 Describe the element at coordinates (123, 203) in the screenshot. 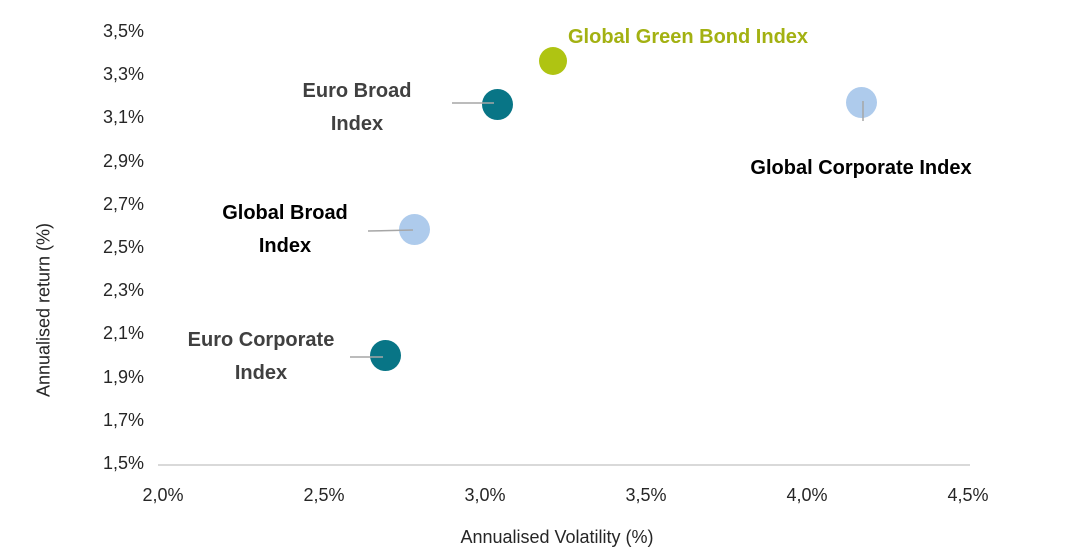

I see `y-tick-label: 2,7%` at that location.